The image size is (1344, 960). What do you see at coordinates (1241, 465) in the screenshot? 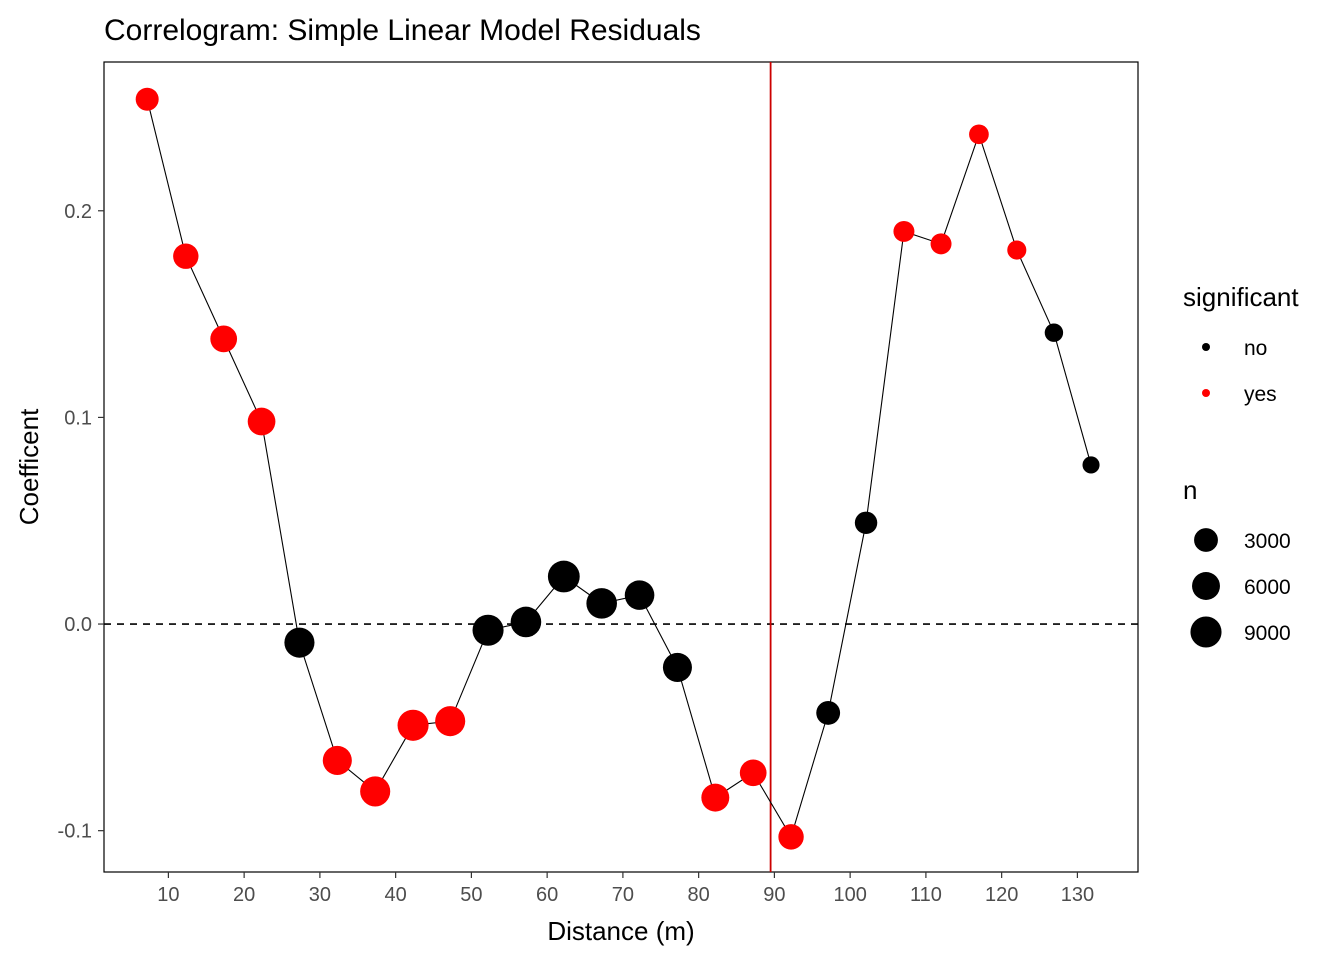
I see `legend: significant no yes n 3000 6000 9000` at bounding box center [1241, 465].